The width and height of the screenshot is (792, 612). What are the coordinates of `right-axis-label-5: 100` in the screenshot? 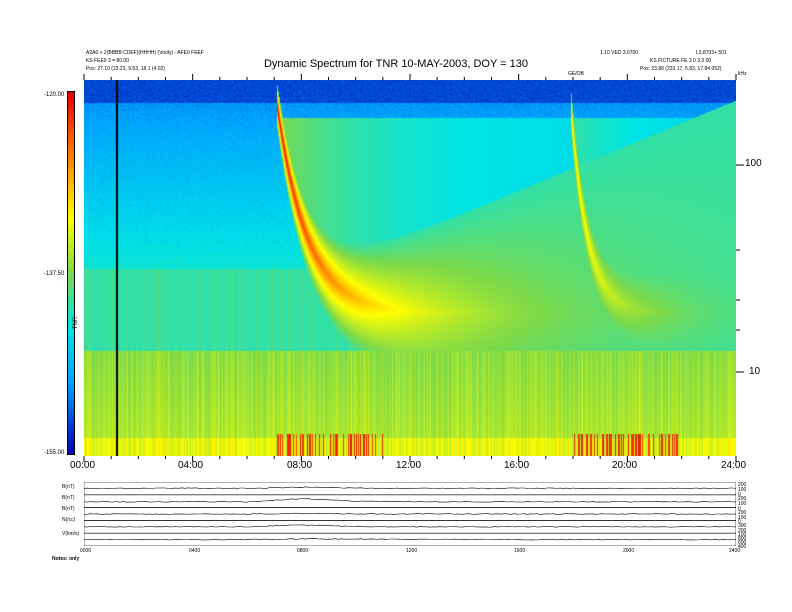 It's located at (742, 504).